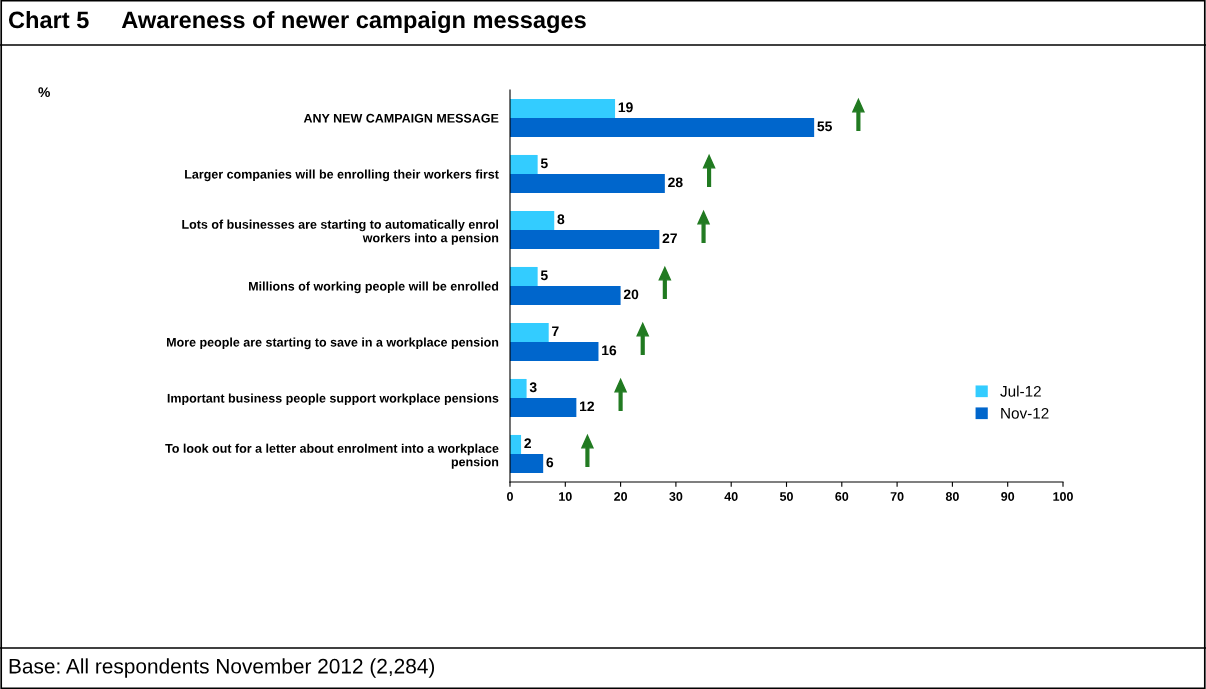 The width and height of the screenshot is (1206, 689). I want to click on y-tick-label: More people are starting to save in a workplace pension, so click(333, 343).